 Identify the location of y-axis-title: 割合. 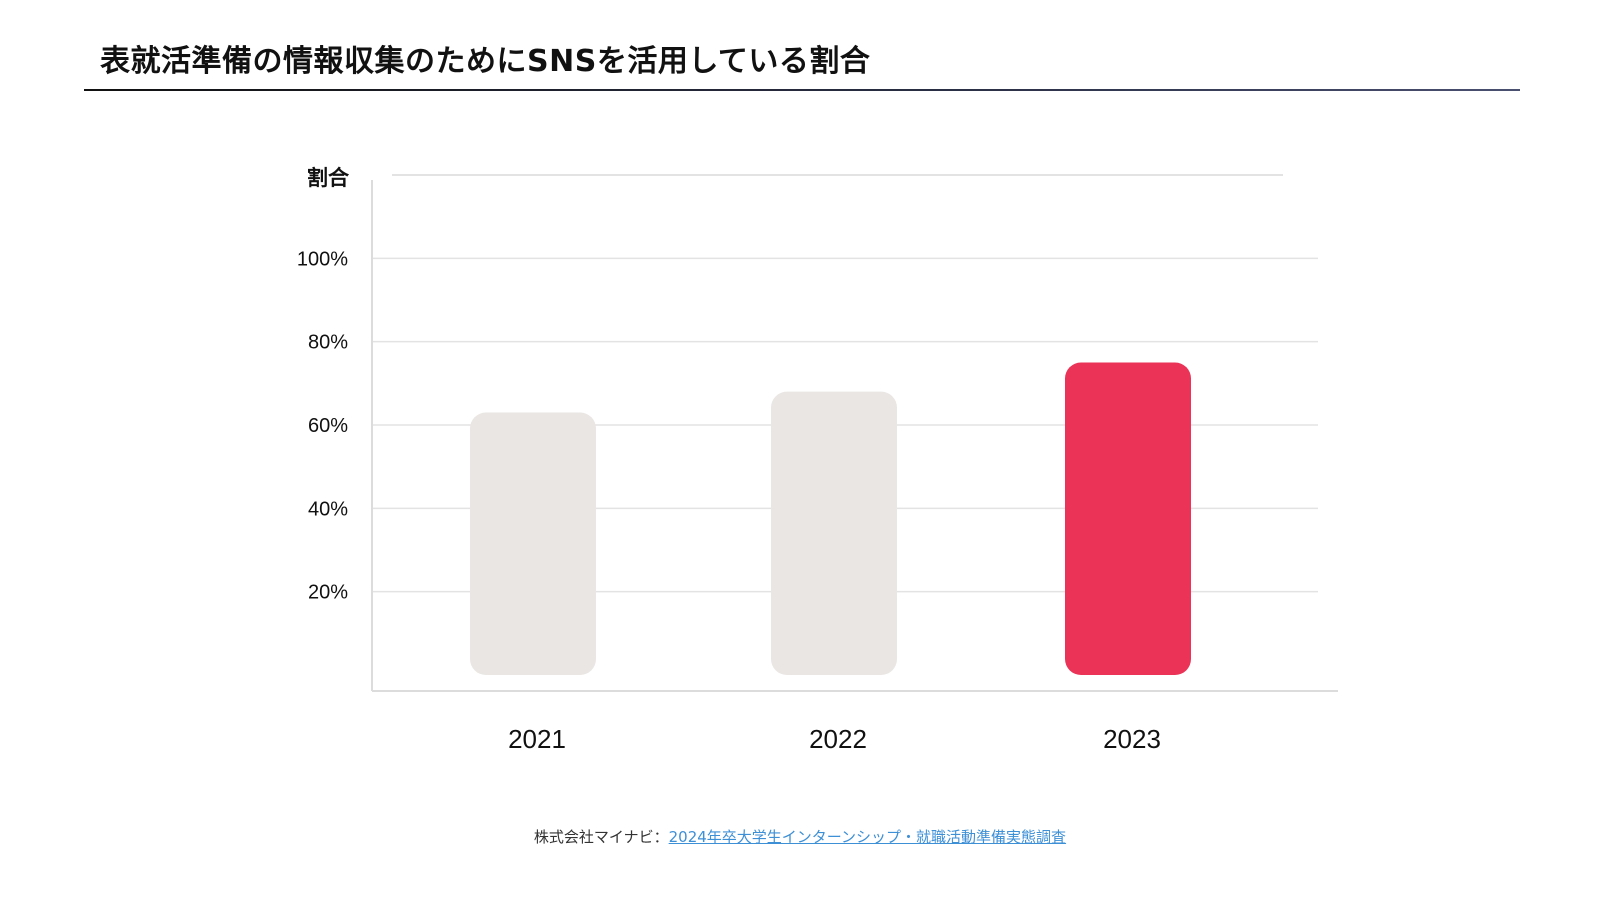
(328, 178).